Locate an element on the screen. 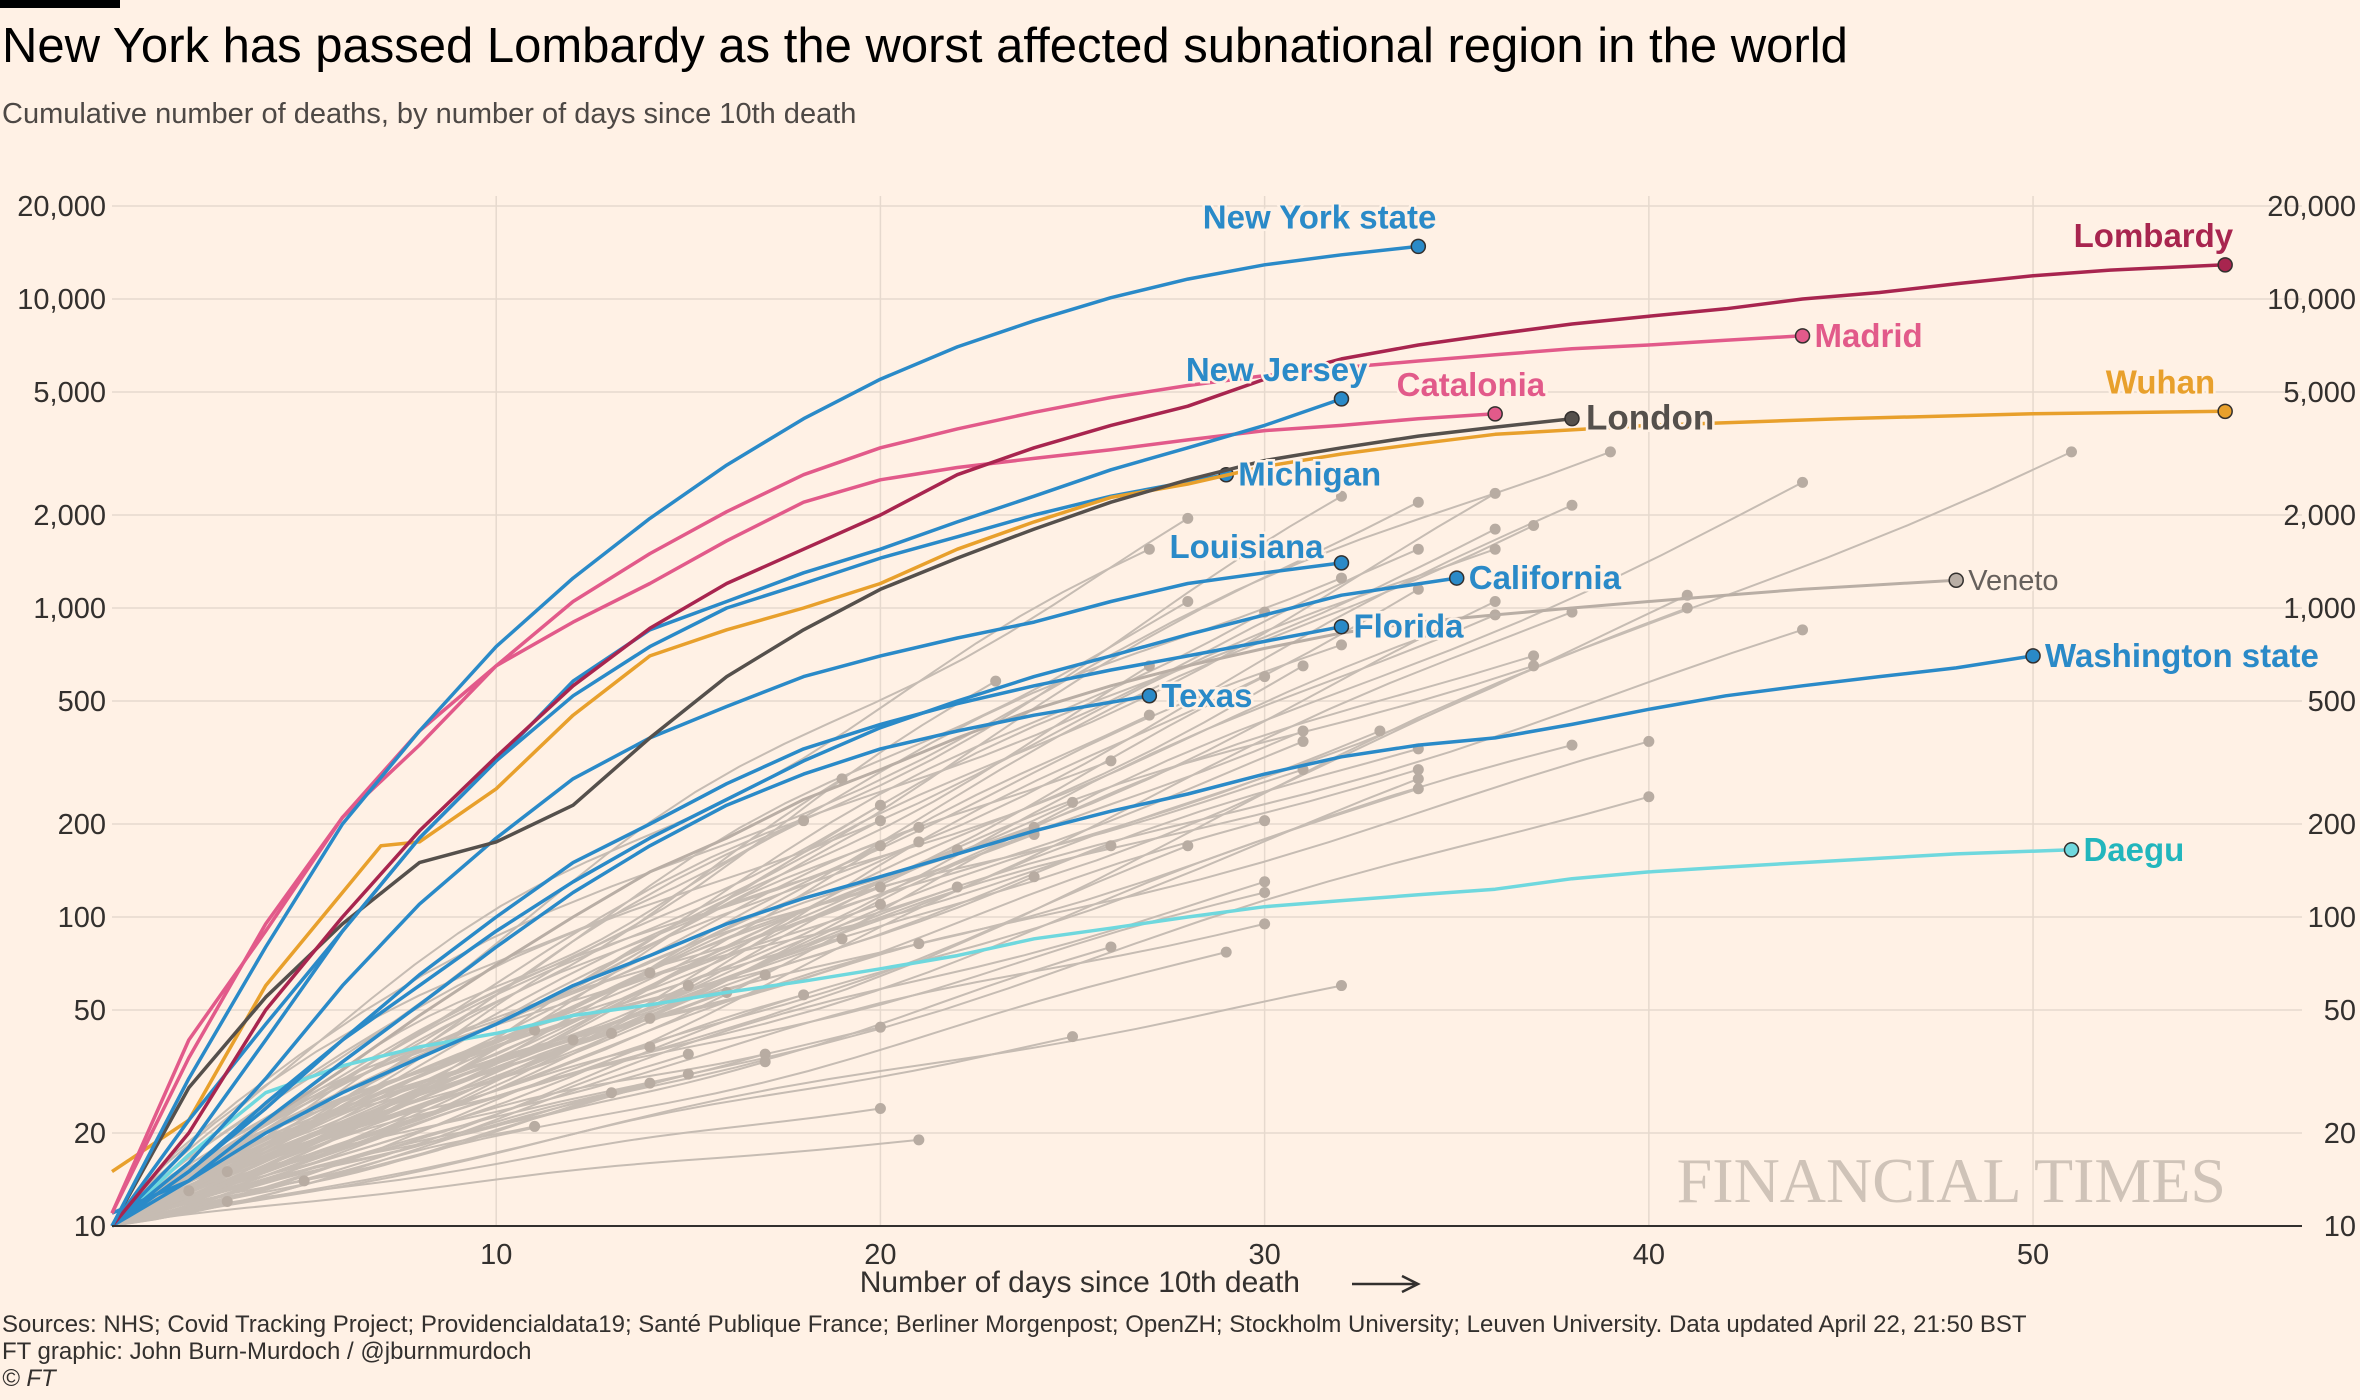 This screenshot has width=2360, height=1400. x-tick-label: 40 is located at coordinates (1649, 1255).